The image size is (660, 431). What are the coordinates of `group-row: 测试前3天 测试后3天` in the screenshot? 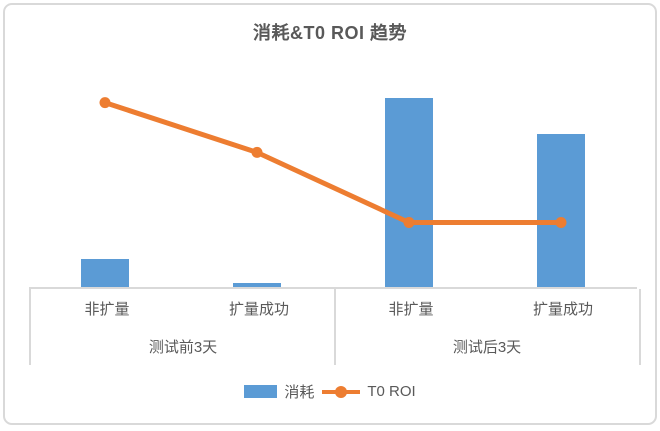 It's located at (335, 346).